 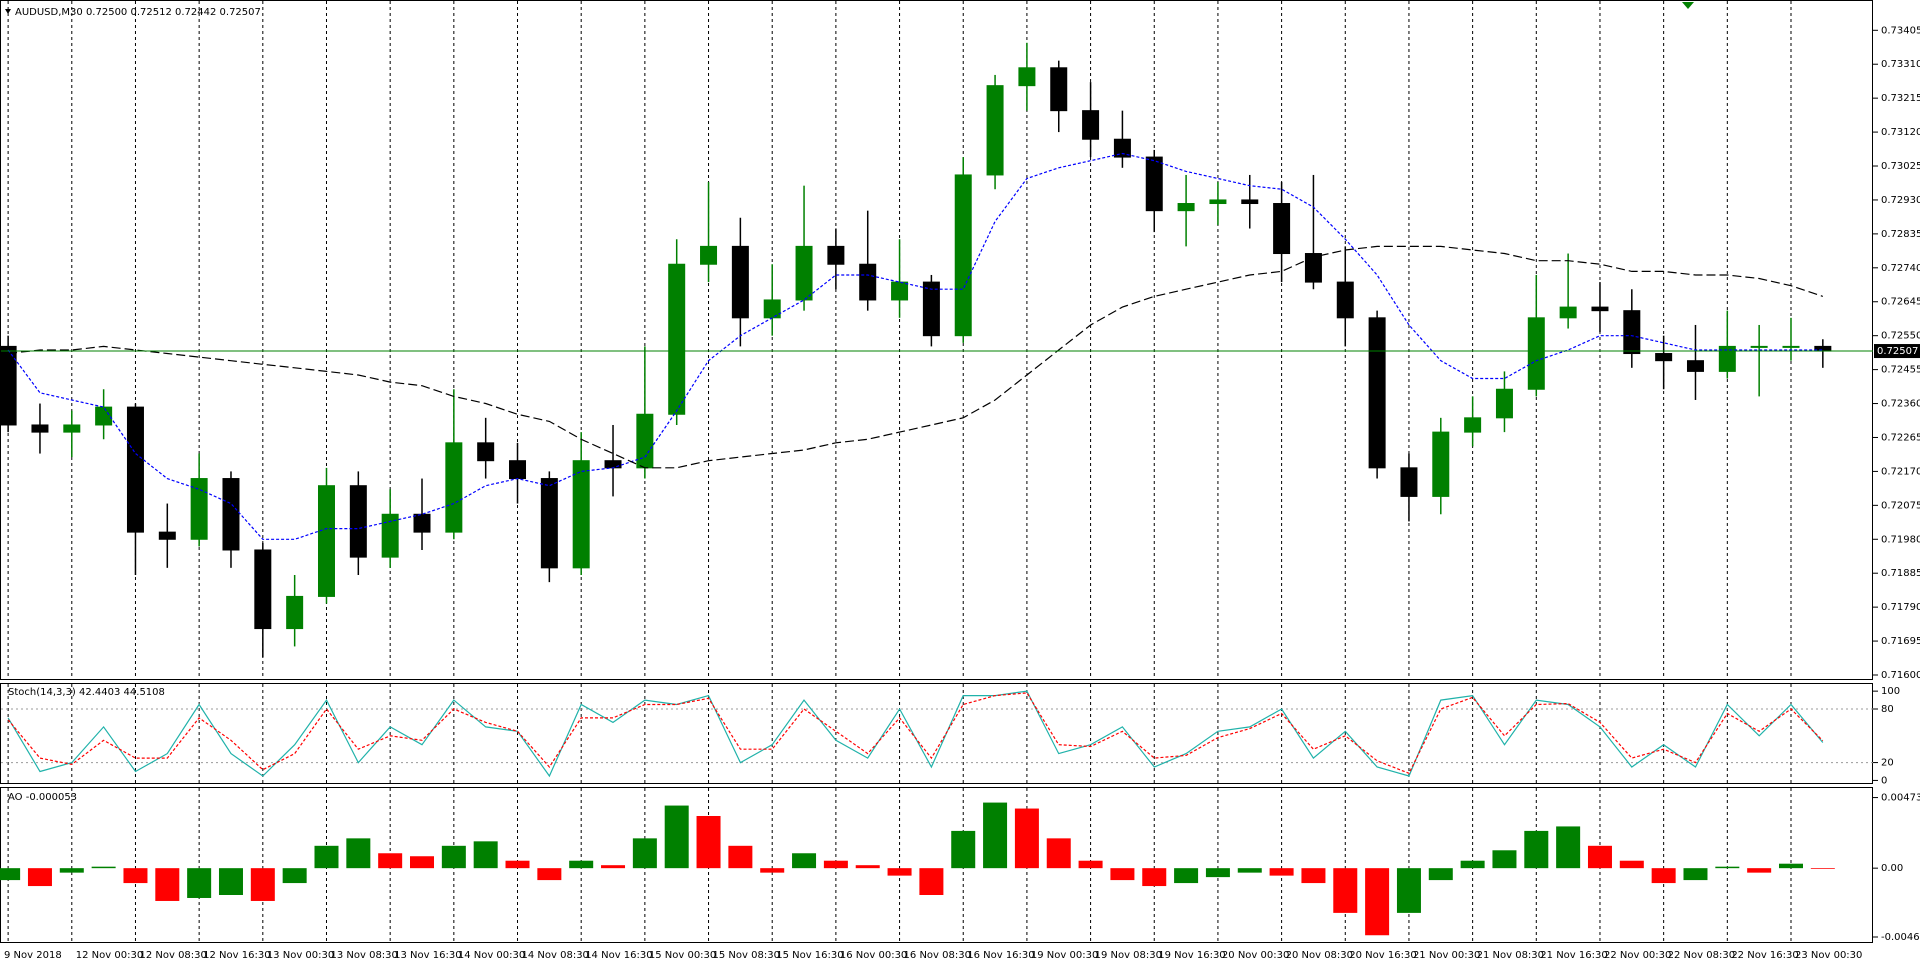 What do you see at coordinates (1892, 868) in the screenshot?
I see `y-tick-label: 0.00` at bounding box center [1892, 868].